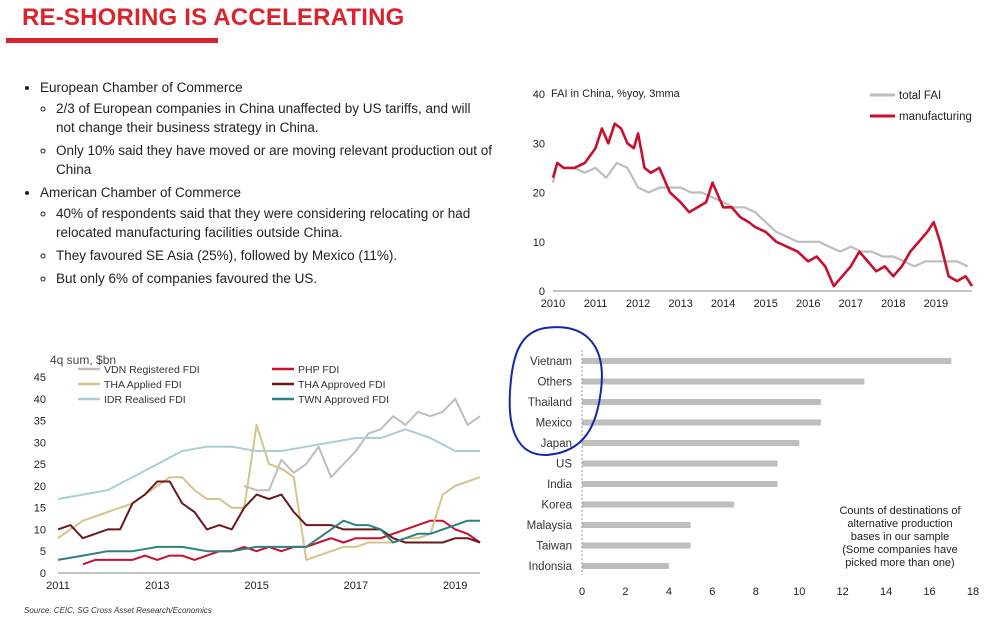 The image size is (999, 623). Describe the element at coordinates (539, 95) in the screenshot. I see `fai-y-tick-label: 40` at that location.